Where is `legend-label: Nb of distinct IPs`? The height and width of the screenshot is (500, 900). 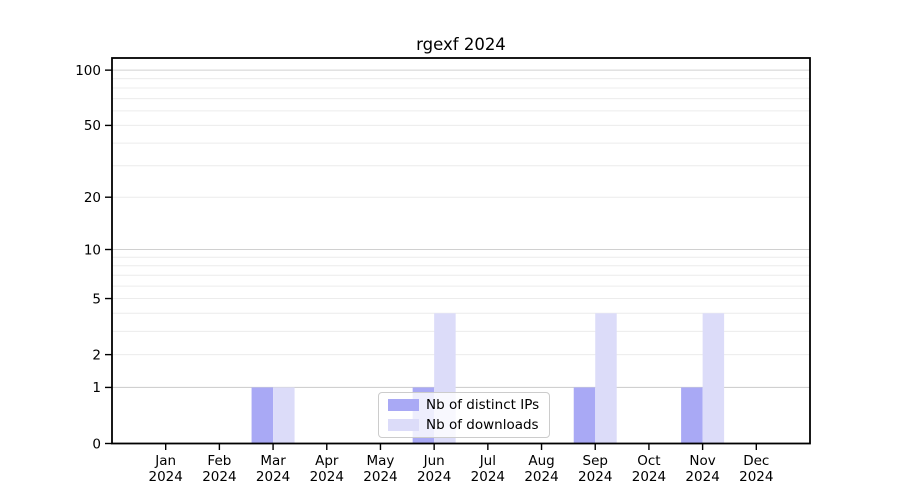 legend-label: Nb of distinct IPs is located at coordinates (483, 405).